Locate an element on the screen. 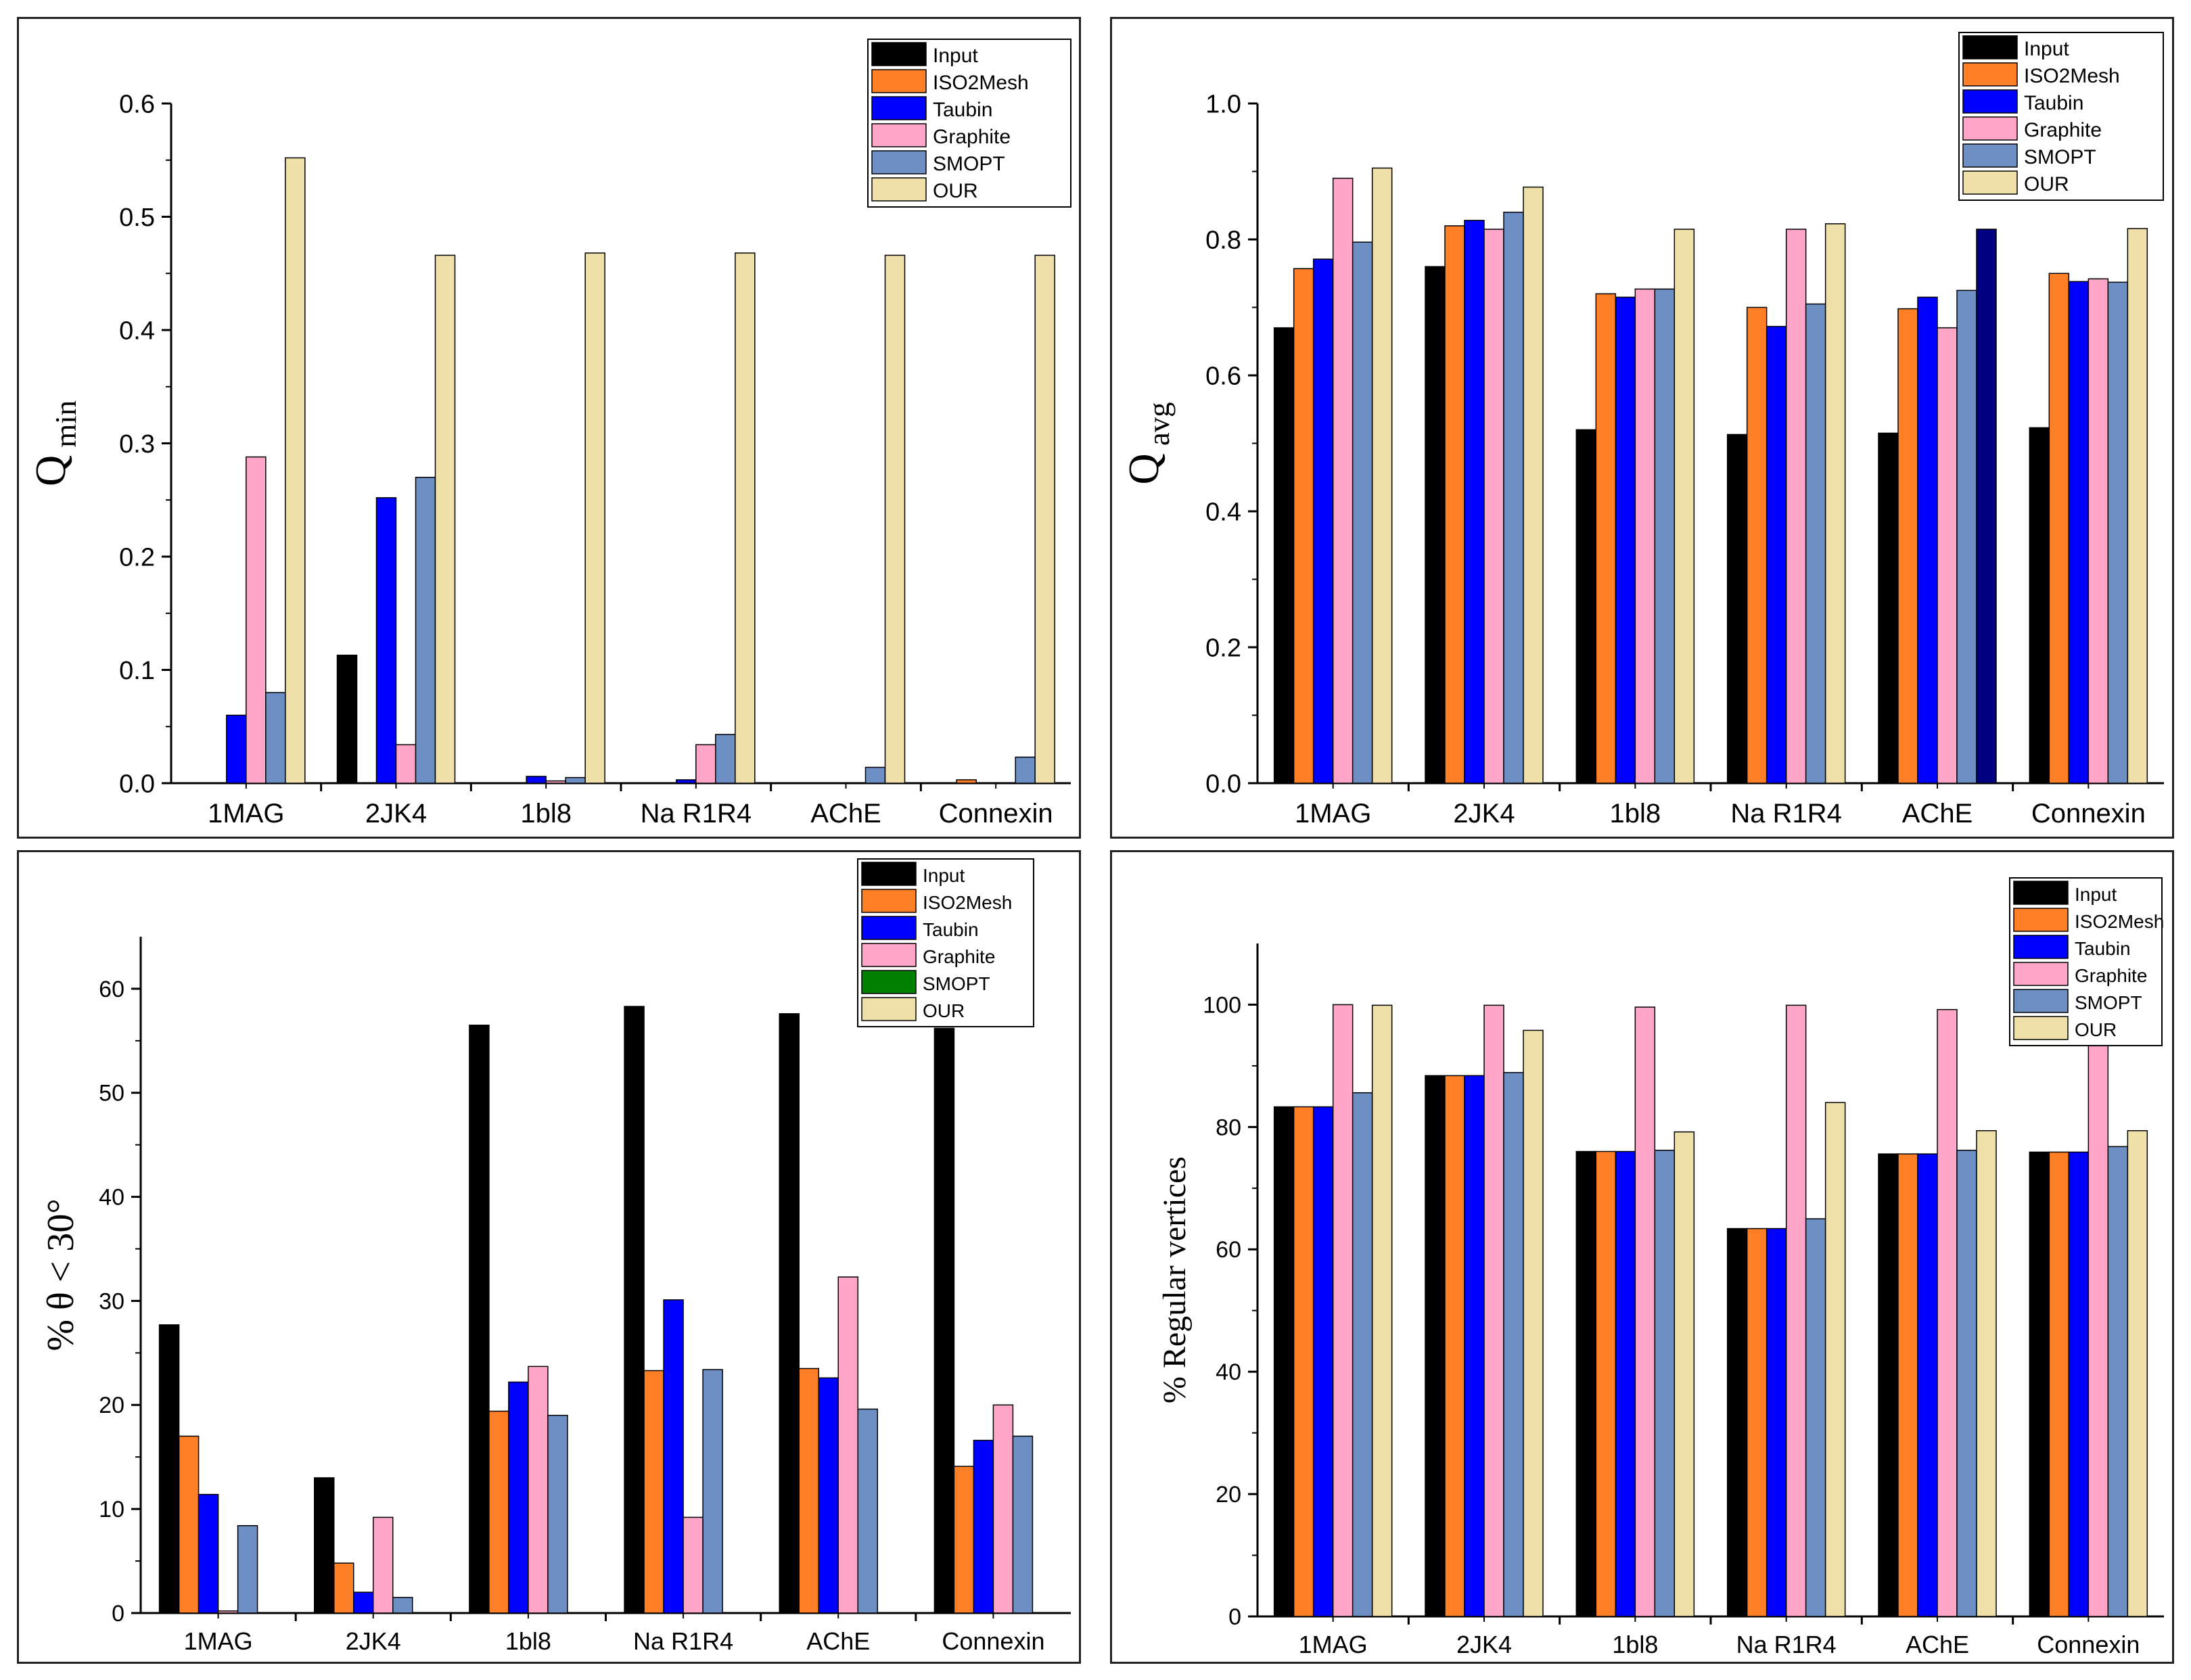  y-tick-label: 0.0 is located at coordinates (1223, 784).